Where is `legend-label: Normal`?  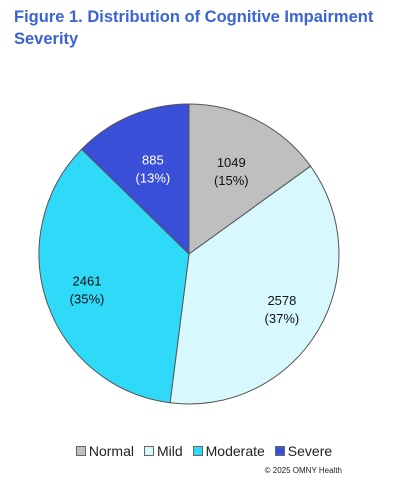
legend-label: Normal is located at coordinates (111, 451).